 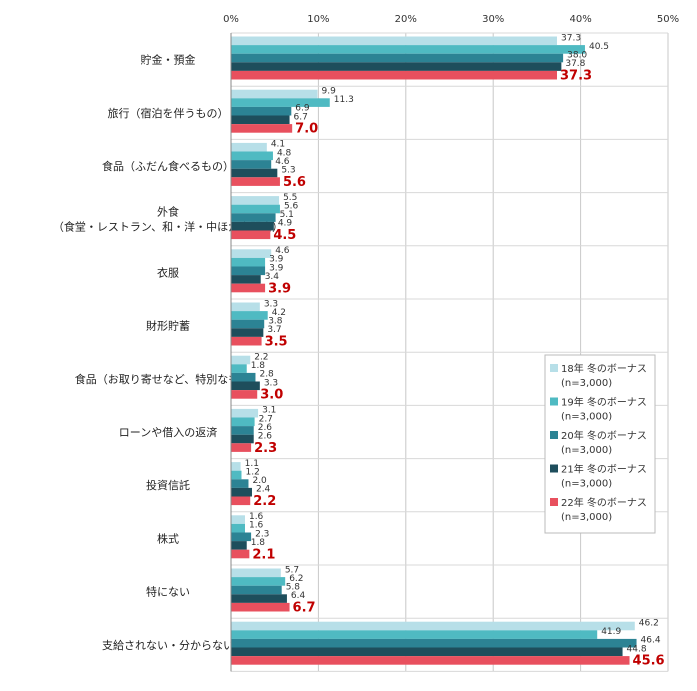 What do you see at coordinates (275, 322) in the screenshot?
I see `data-label: 3.8` at bounding box center [275, 322].